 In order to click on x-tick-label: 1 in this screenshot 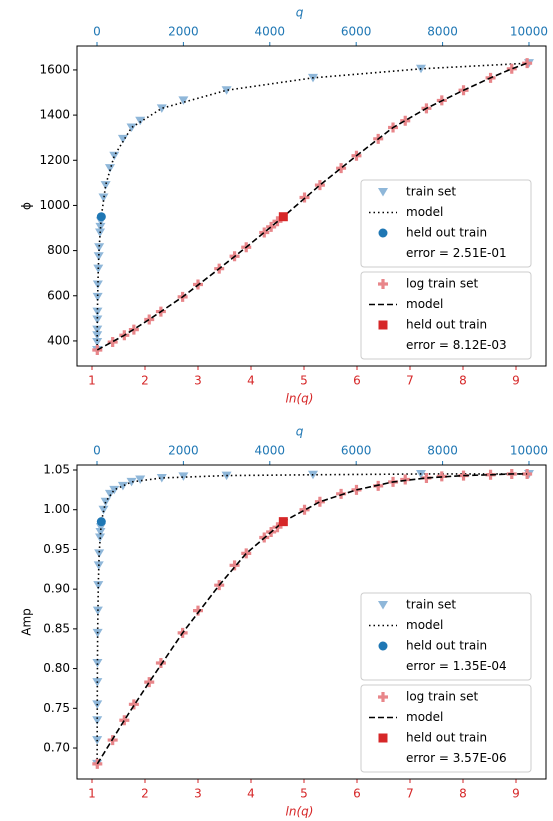, I will do `click(92, 794)`.